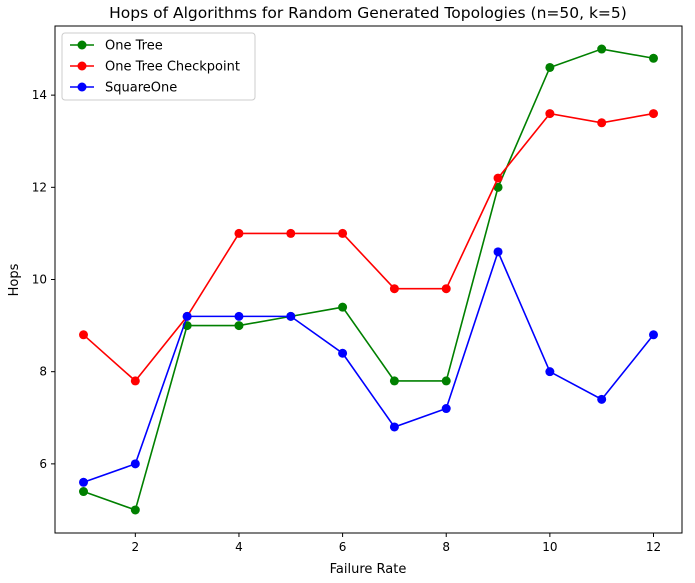 The image size is (695, 583). I want to click on y-axis-label: Hops, so click(14, 279).